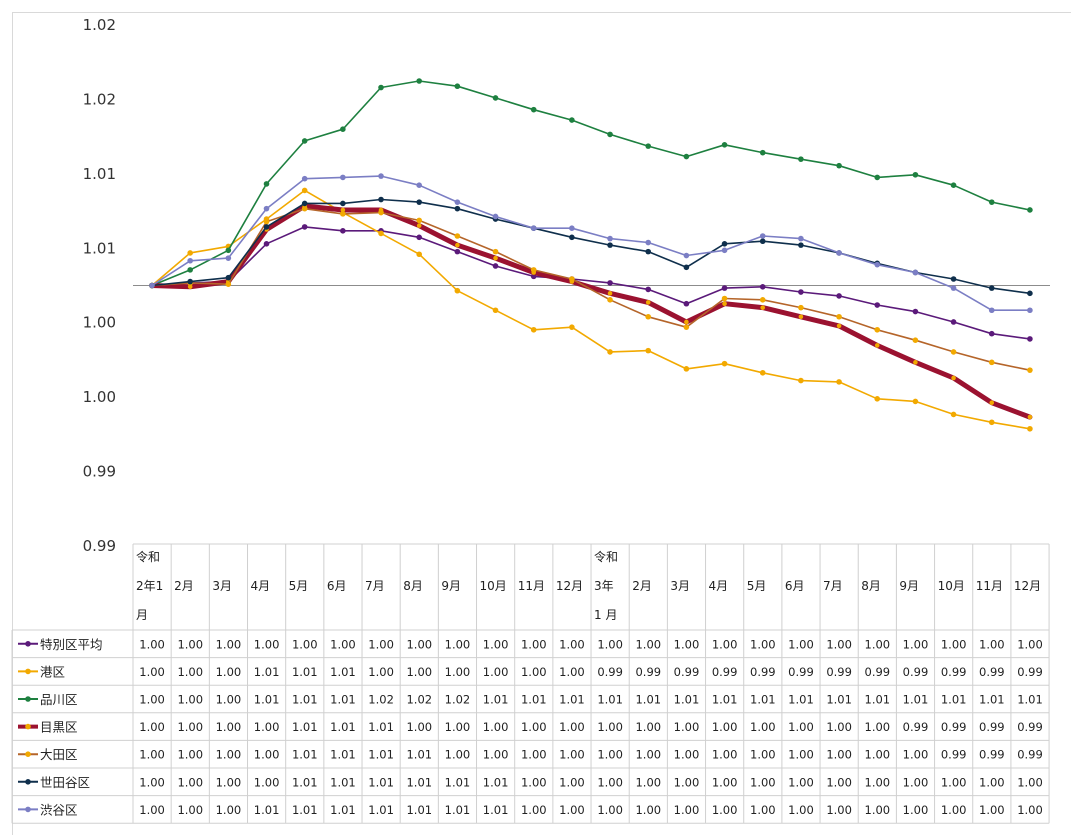 The height and width of the screenshot is (835, 1071). Describe the element at coordinates (531, 586) in the screenshot. I see `table-header-label: 11月` at that location.